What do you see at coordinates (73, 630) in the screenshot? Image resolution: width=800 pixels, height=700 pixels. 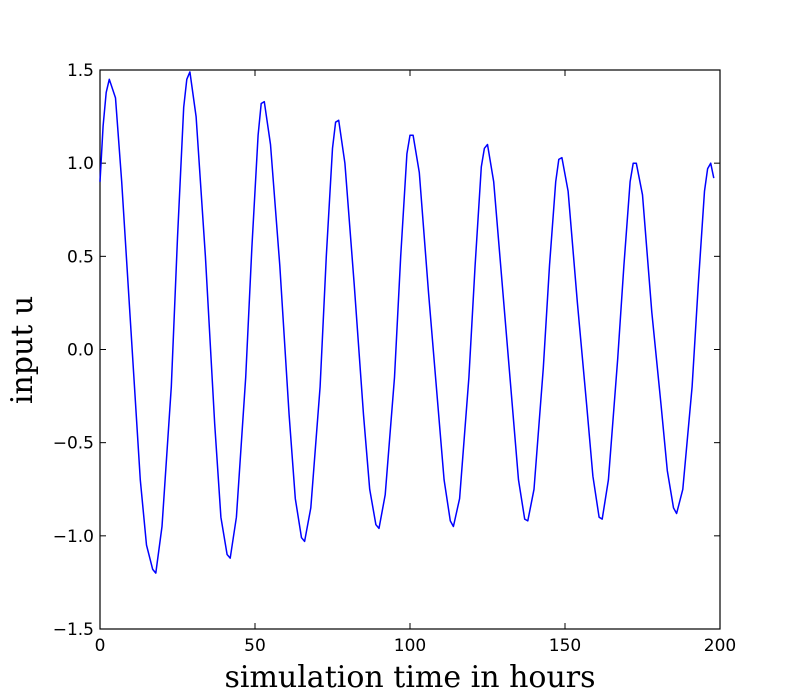 I see `y-tick-label: −1.5` at bounding box center [73, 630].